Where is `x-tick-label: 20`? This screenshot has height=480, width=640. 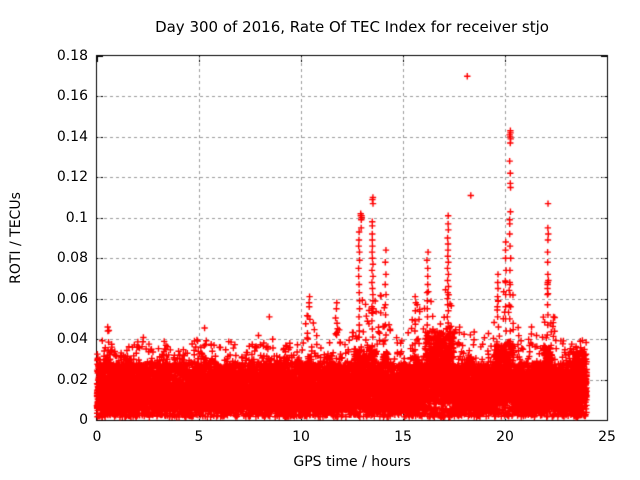 x-tick-label: 20 is located at coordinates (505, 437).